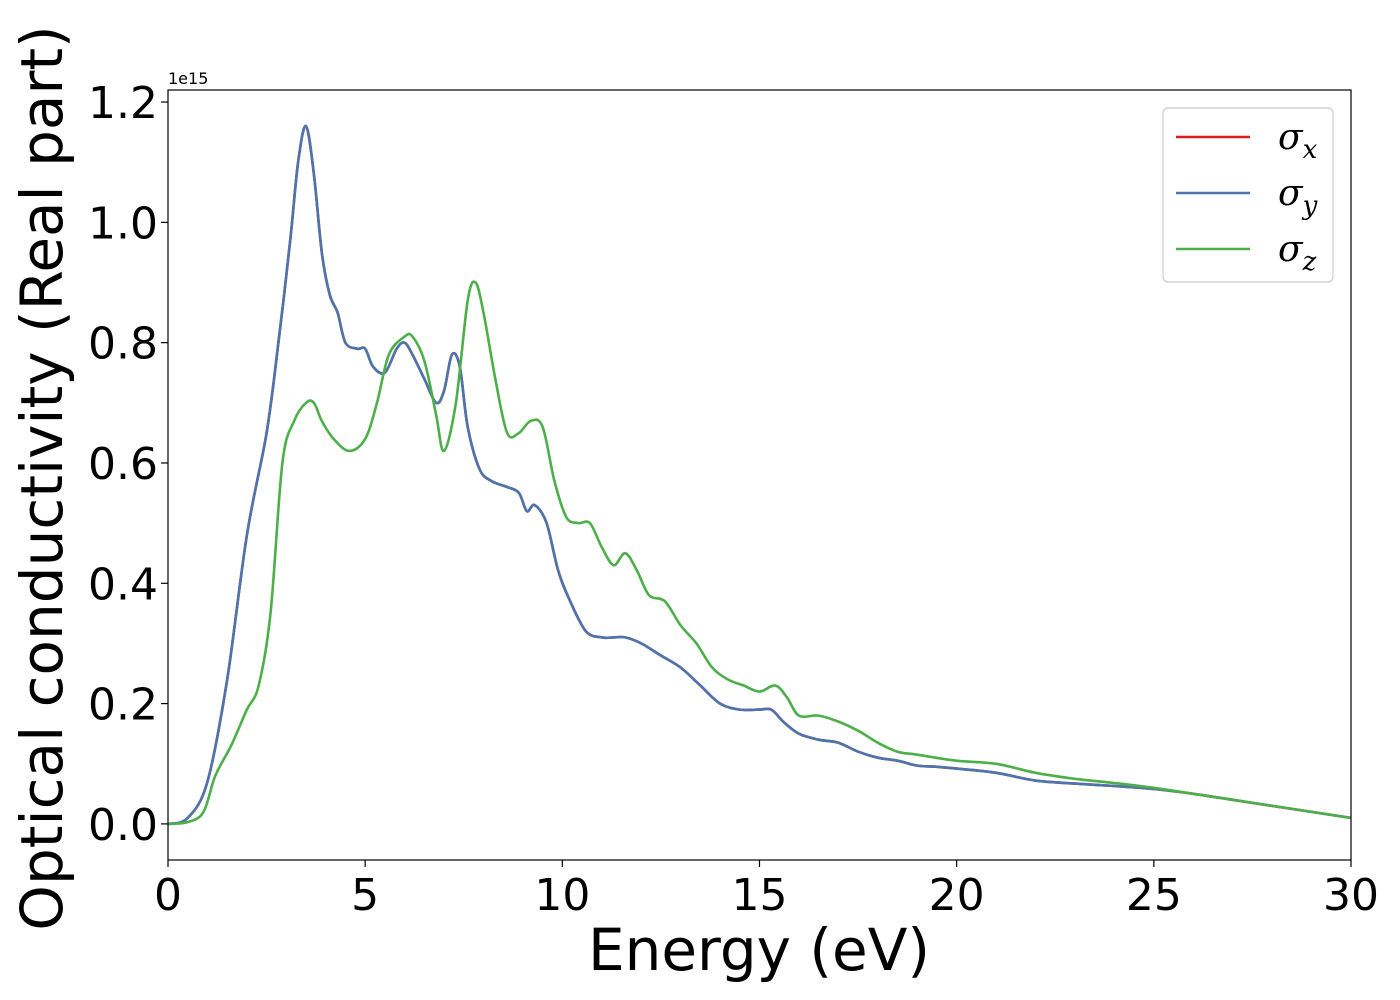  Describe the element at coordinates (1248, 195) in the screenshot. I see `legend-box` at that location.